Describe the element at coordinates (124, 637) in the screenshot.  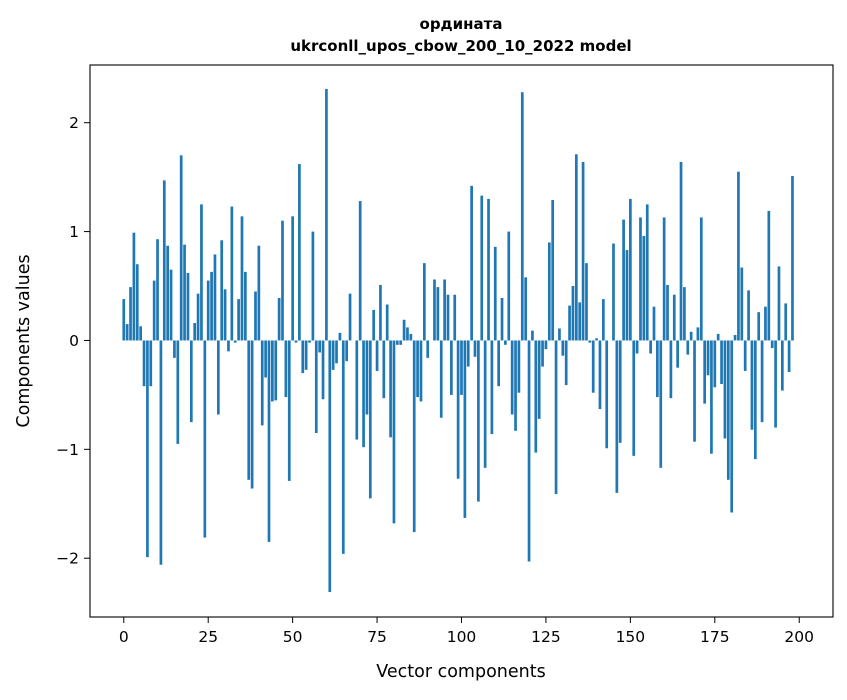
I see `x-tick-label: 0` at that location.